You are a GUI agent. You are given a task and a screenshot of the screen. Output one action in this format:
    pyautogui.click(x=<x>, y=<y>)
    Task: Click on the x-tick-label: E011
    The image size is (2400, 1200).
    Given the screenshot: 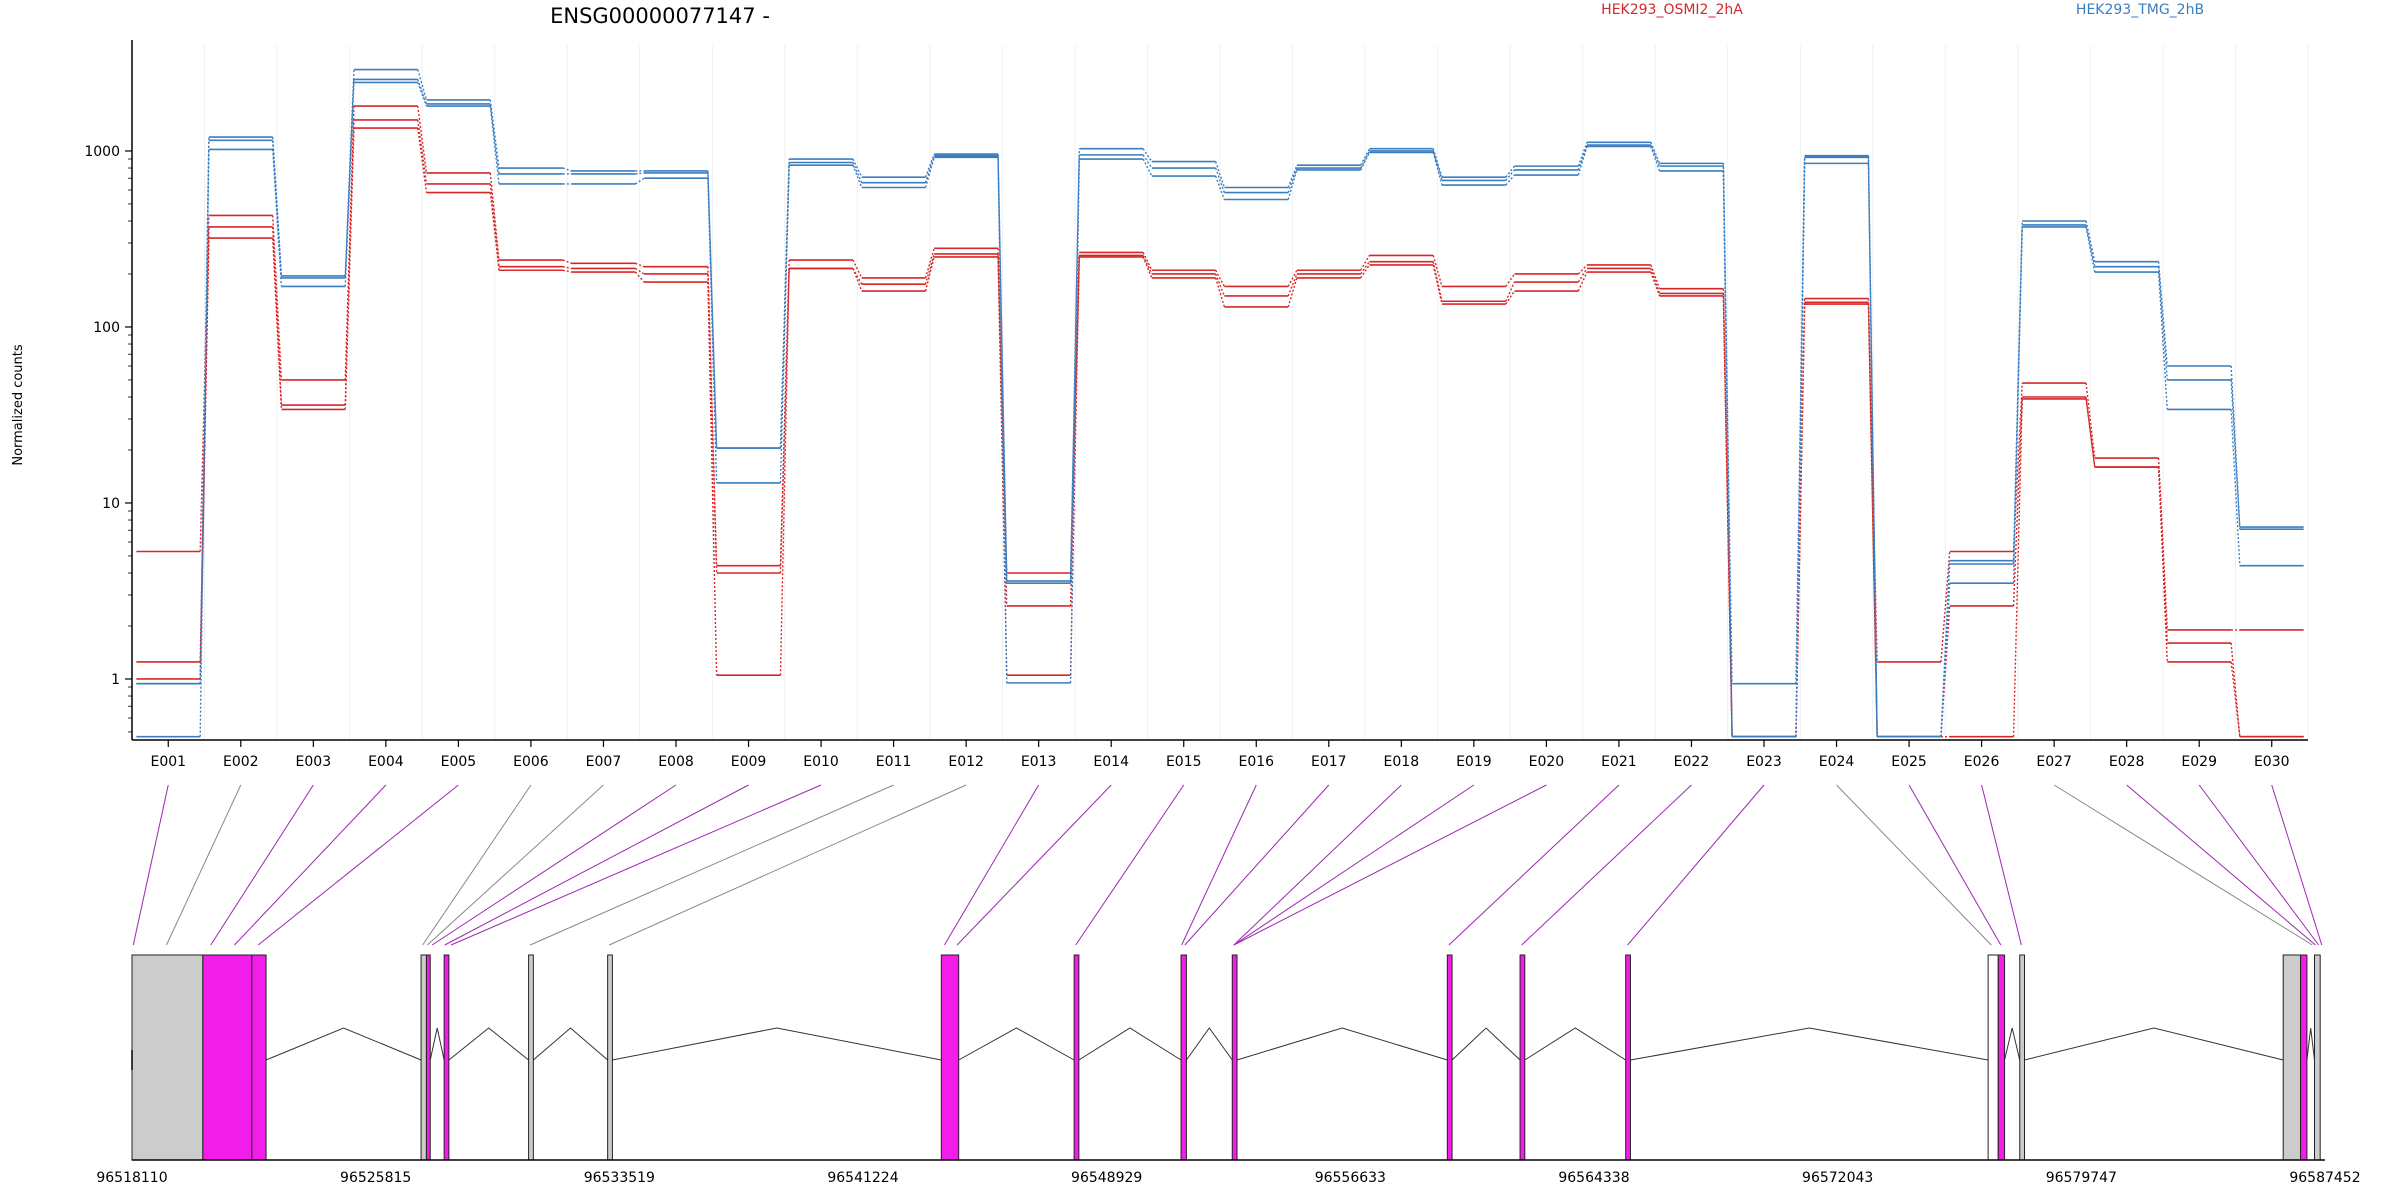 What is the action you would take?
    pyautogui.click(x=894, y=762)
    